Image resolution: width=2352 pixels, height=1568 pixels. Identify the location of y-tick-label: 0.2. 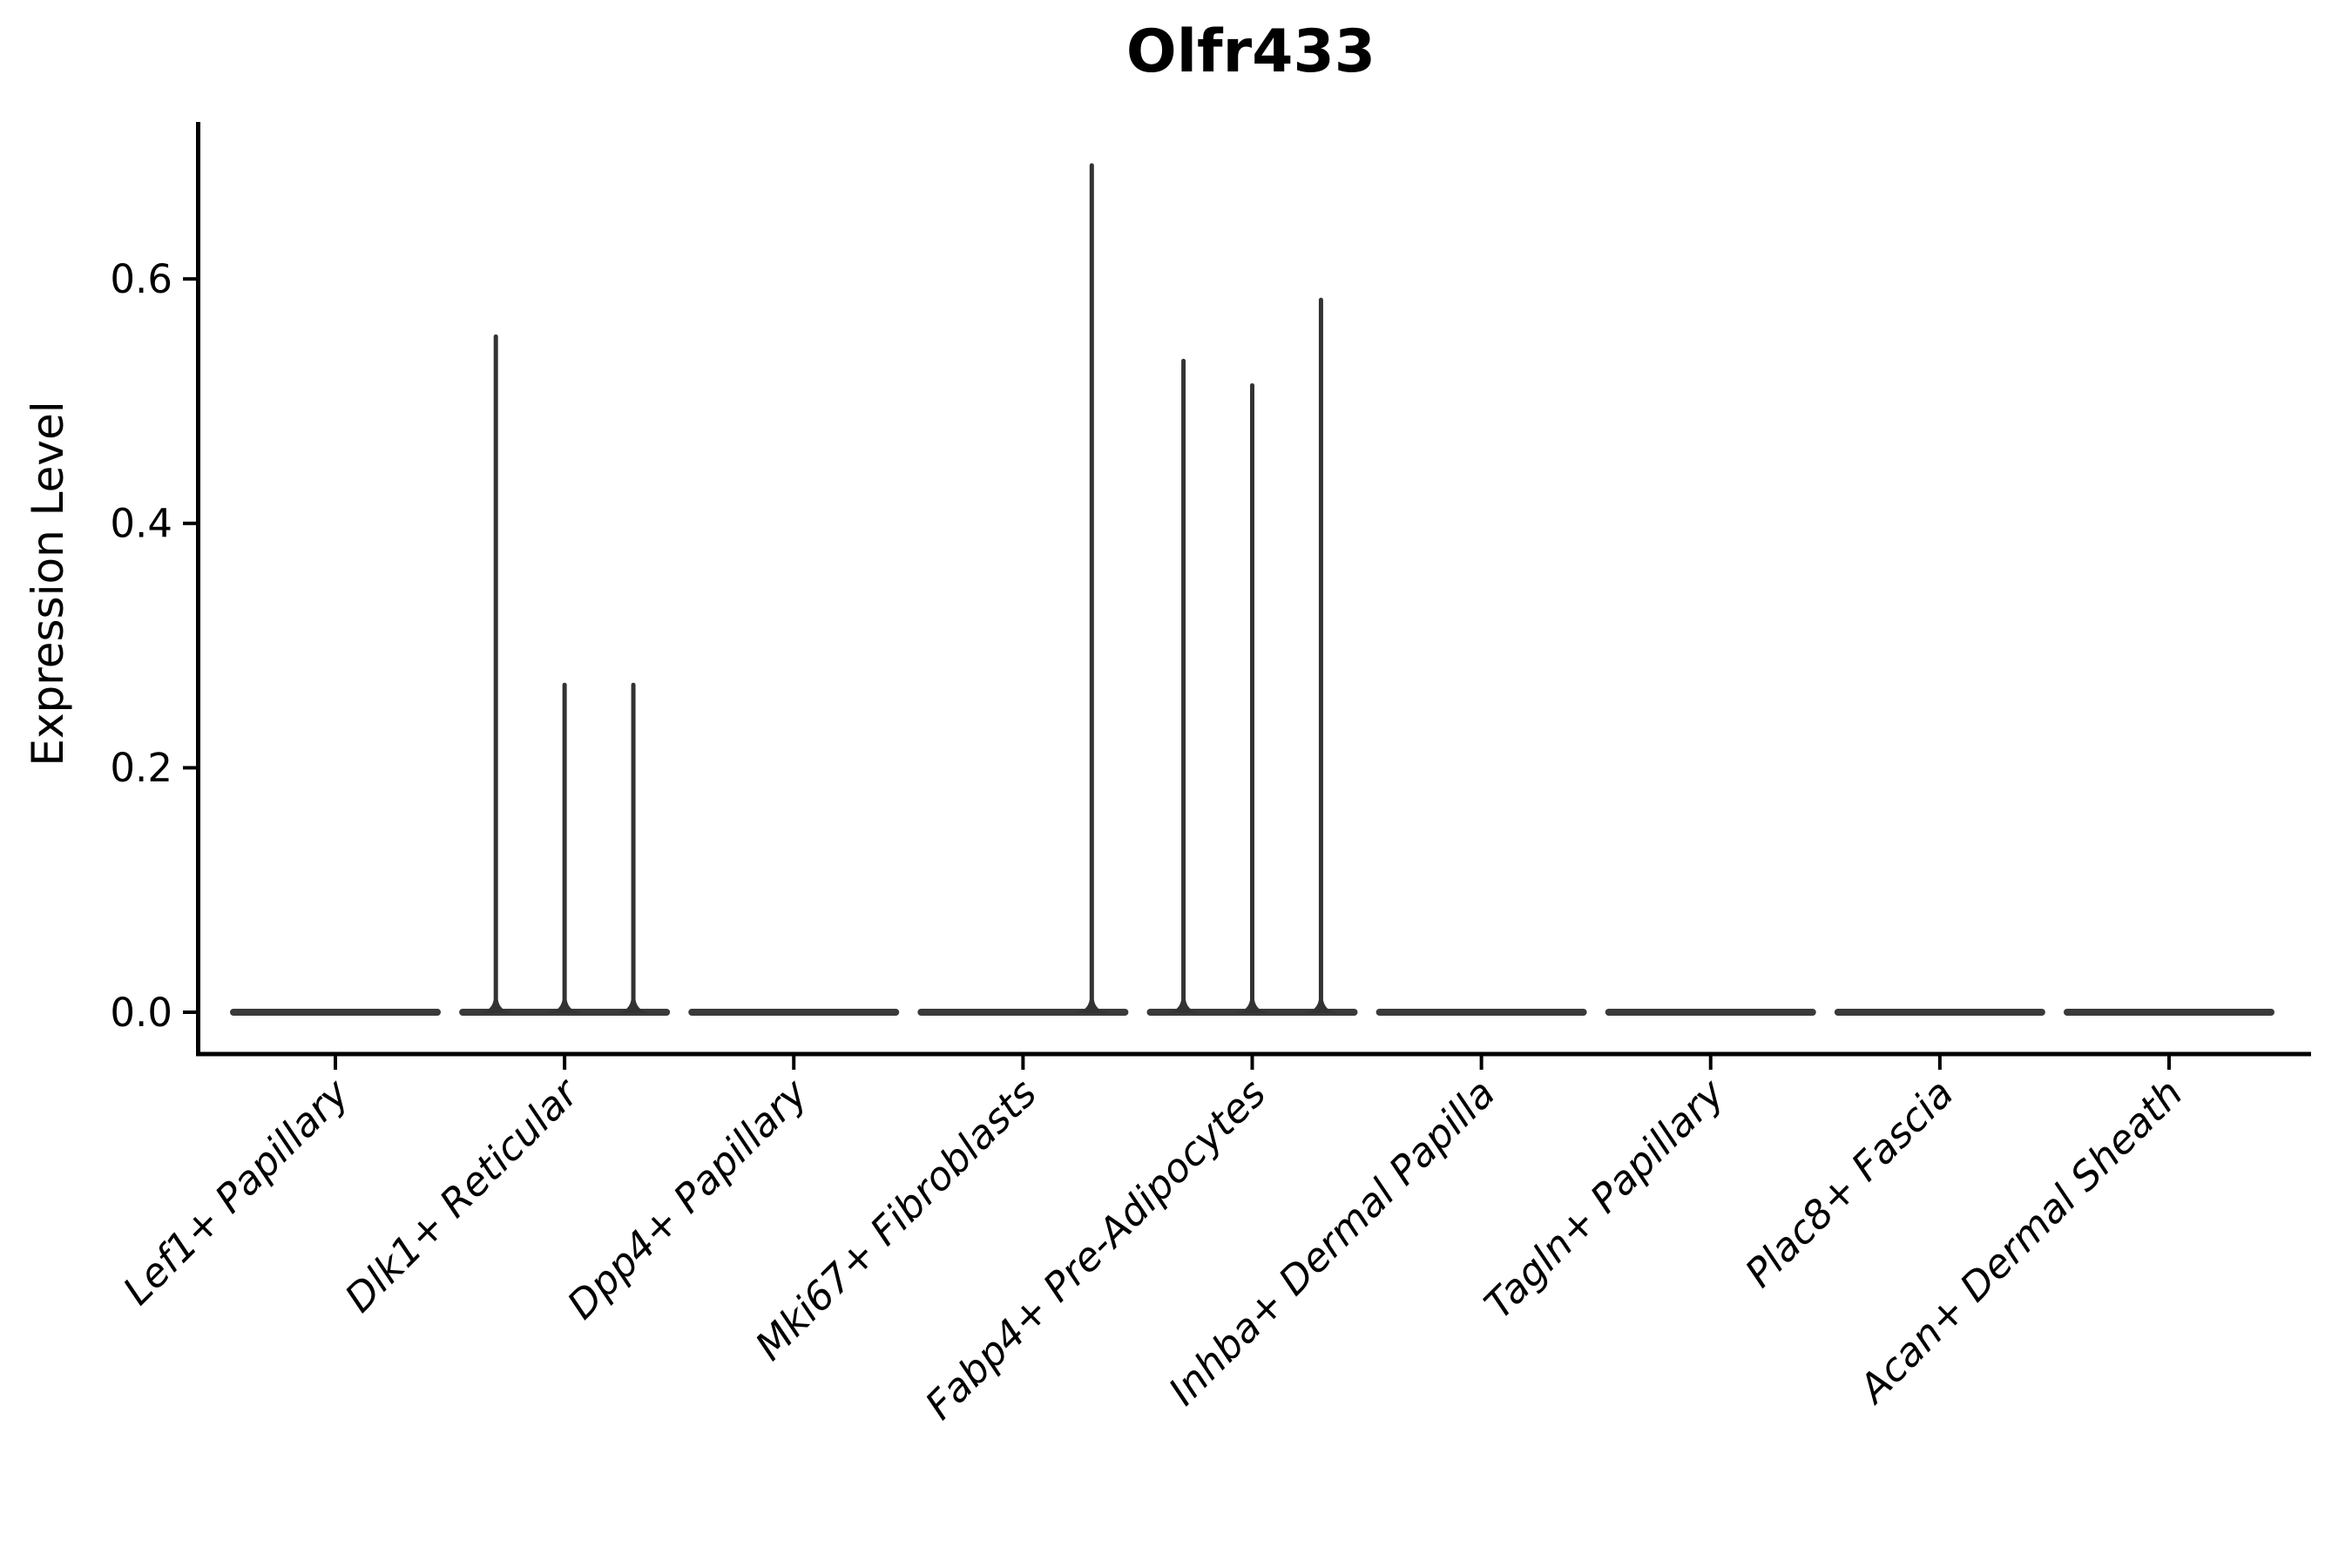
(141, 768).